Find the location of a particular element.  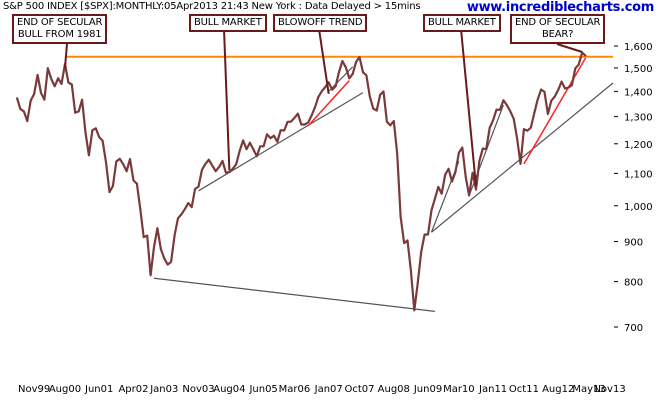

y-tick-label: 700 is located at coordinates (633, 328).